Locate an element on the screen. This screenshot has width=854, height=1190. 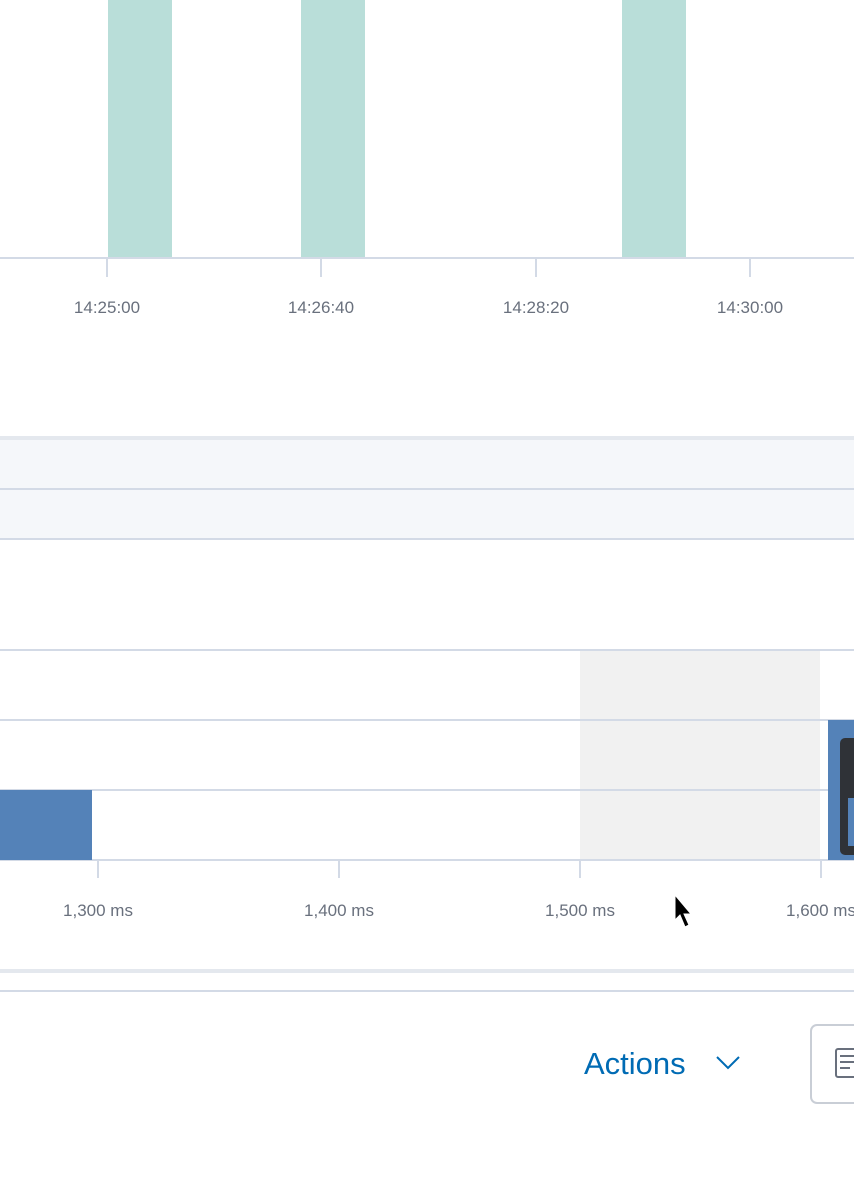
actions-button: Actions is located at coordinates (662, 1063).